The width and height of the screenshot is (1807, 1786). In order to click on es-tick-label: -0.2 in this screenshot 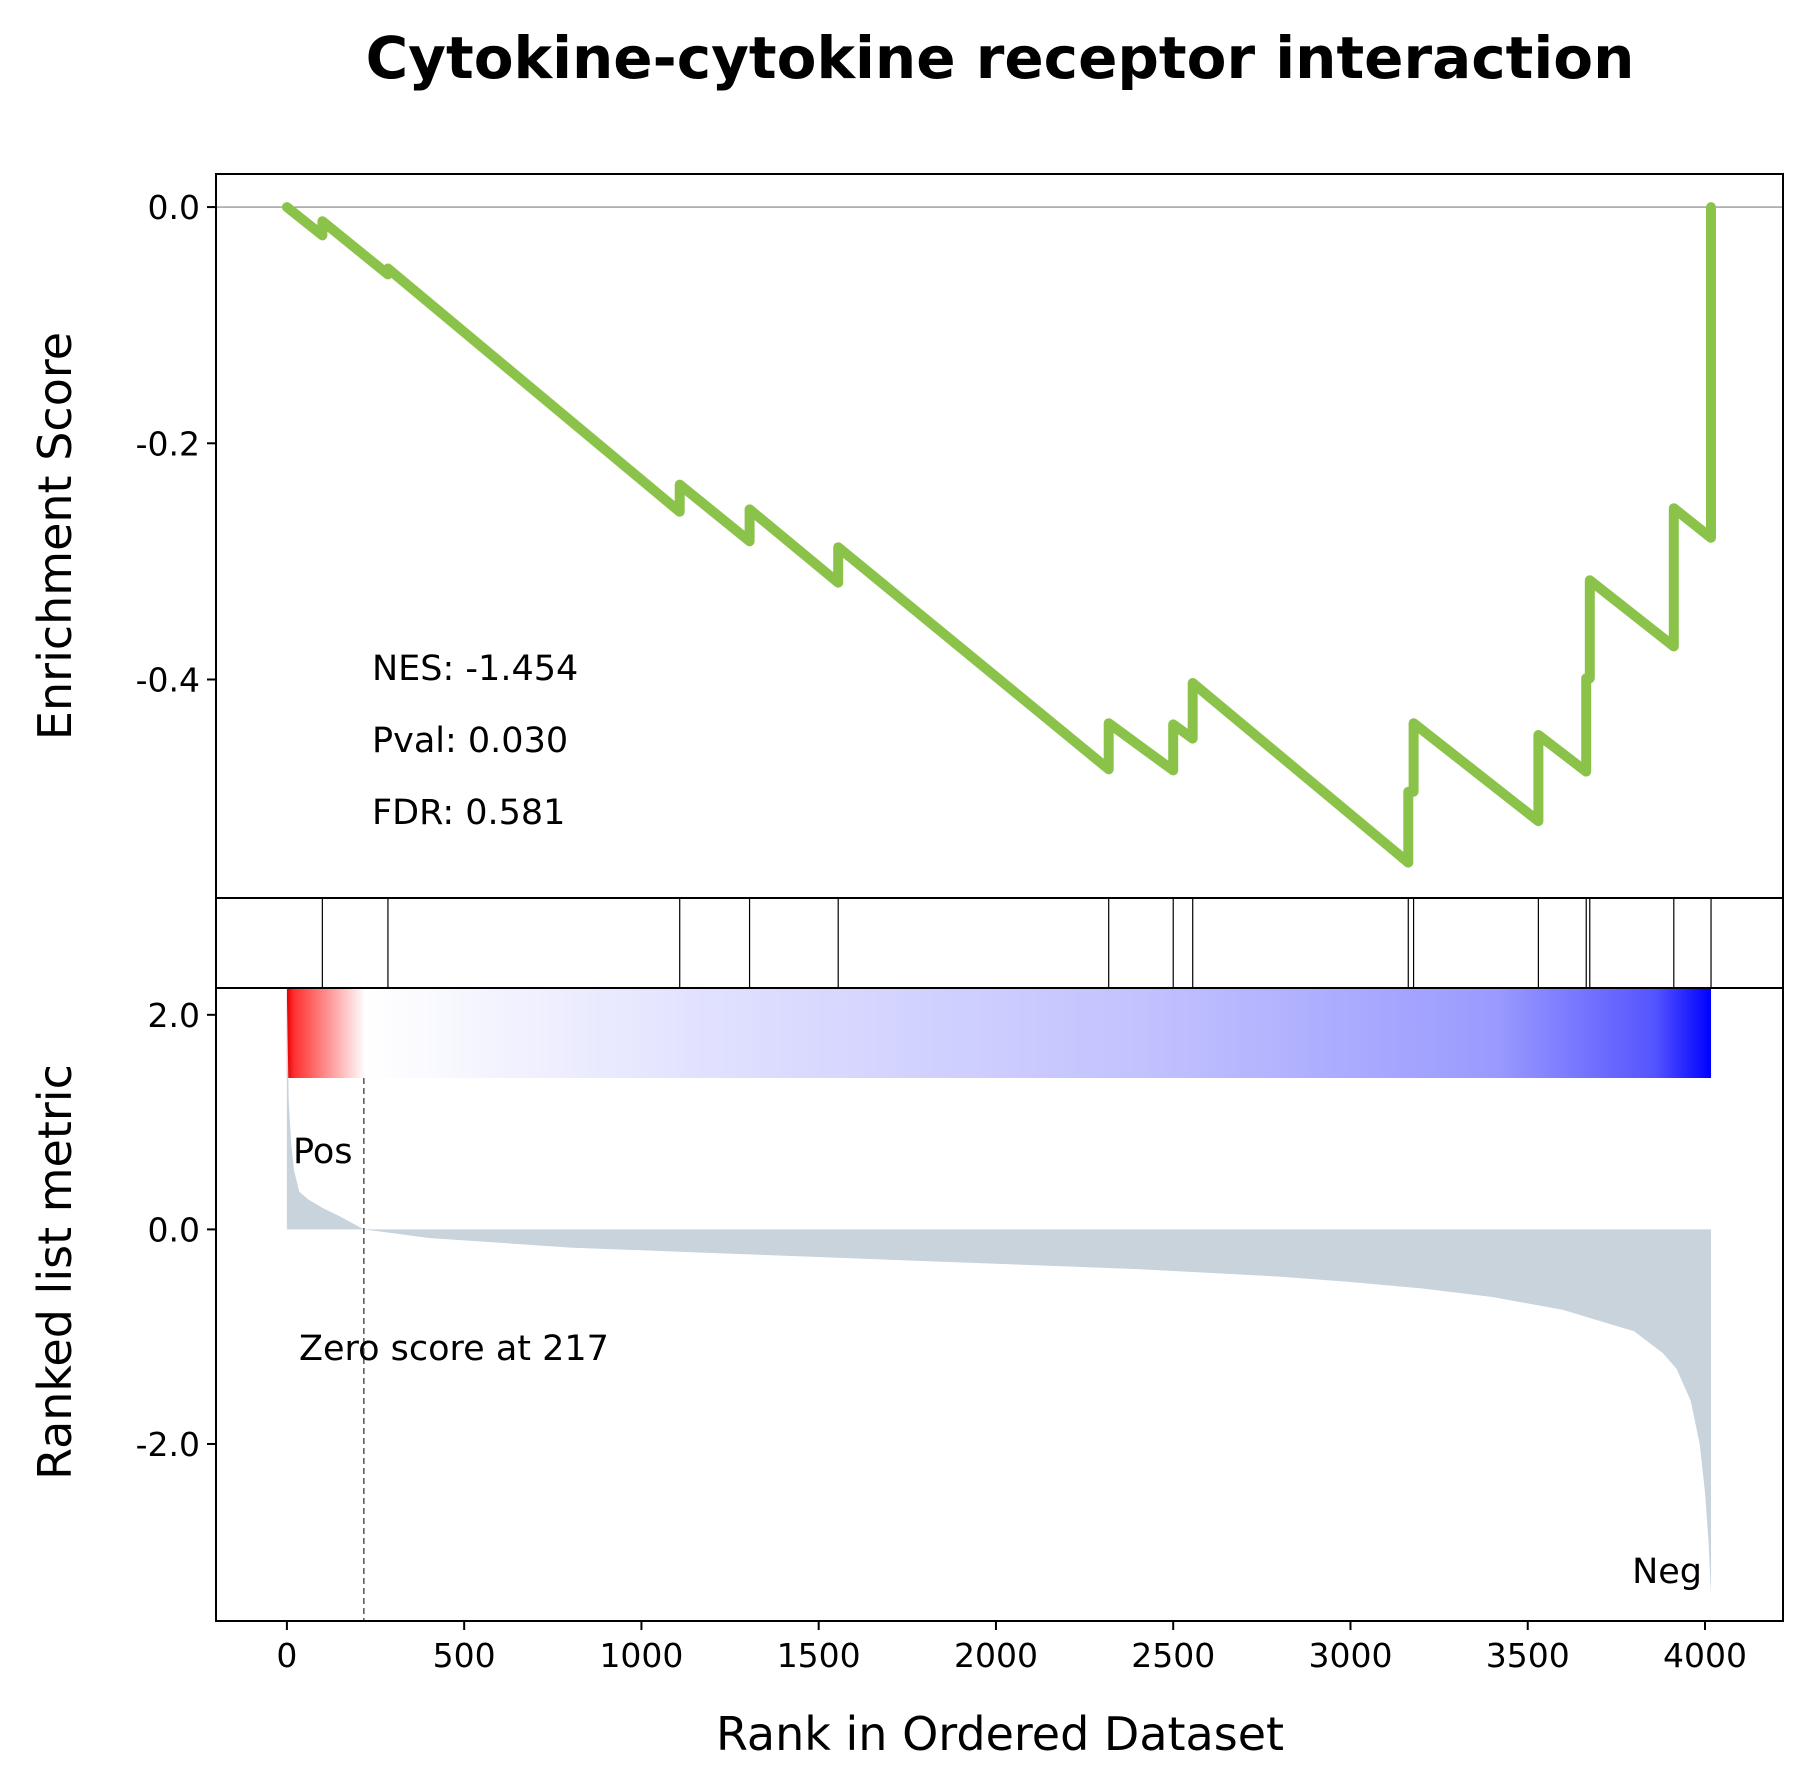, I will do `click(168, 443)`.